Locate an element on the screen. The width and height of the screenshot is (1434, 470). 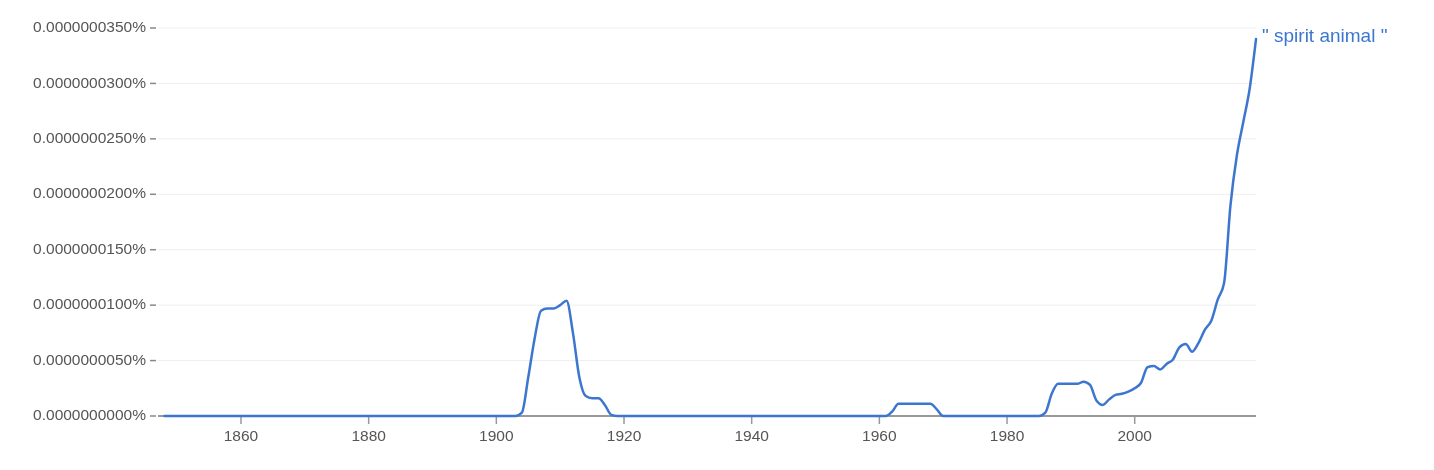
x-tick-label: 2000 is located at coordinates (1135, 435).